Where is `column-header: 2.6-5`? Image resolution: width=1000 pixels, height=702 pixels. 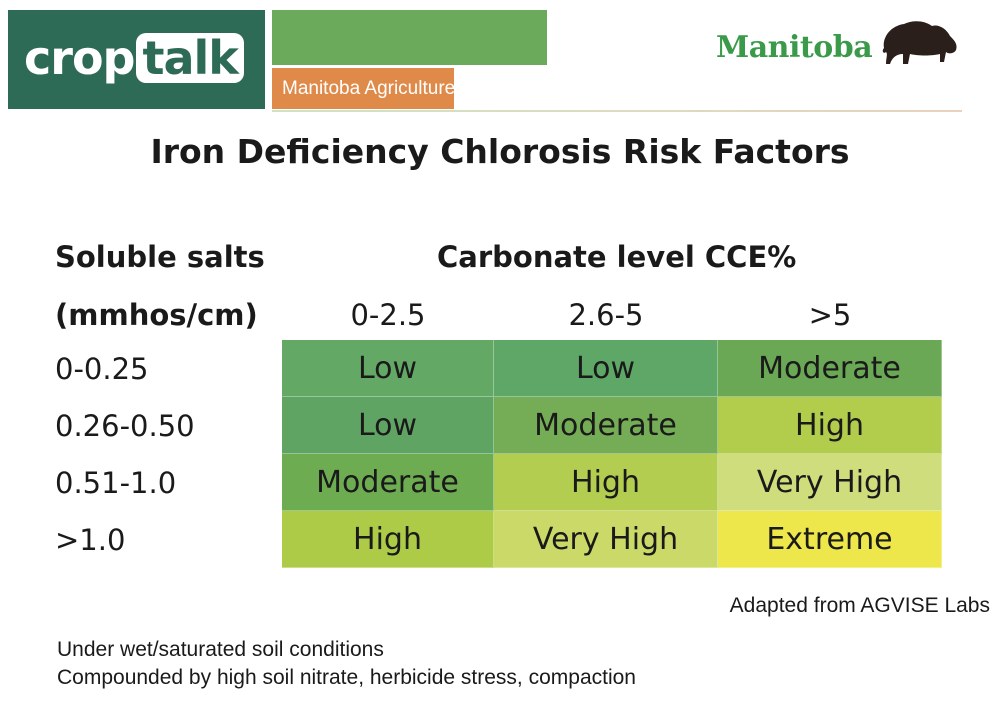
column-header: 2.6-5 is located at coordinates (606, 315).